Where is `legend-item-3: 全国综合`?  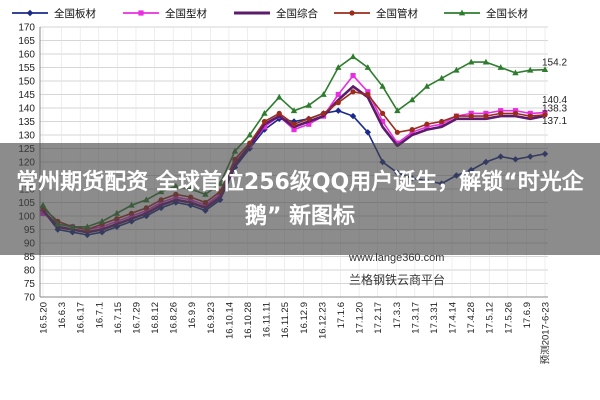
legend-item-3: 全国综合 is located at coordinates (276, 13).